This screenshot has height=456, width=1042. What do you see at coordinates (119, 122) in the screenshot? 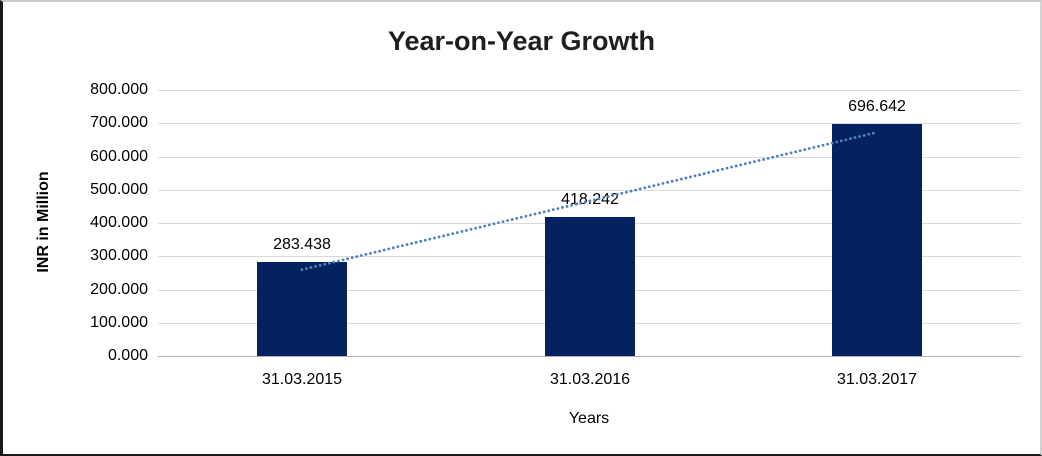
I see `y-tick-label: 700.000` at bounding box center [119, 122].